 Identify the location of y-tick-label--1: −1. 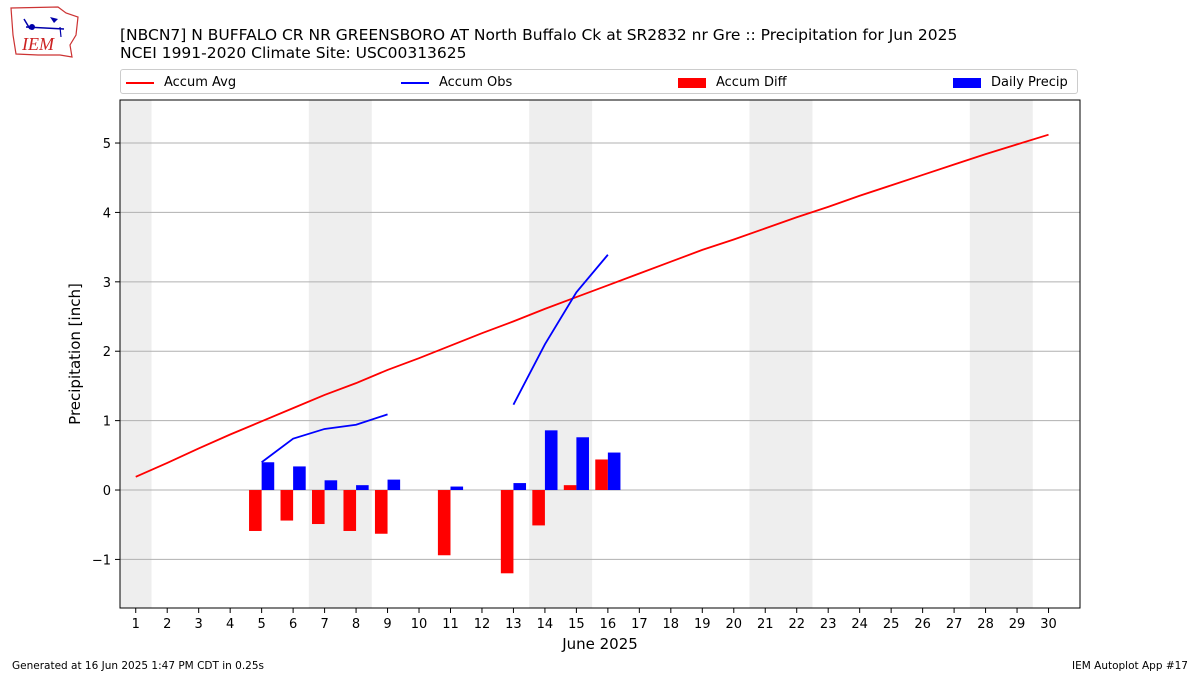
(101, 560).